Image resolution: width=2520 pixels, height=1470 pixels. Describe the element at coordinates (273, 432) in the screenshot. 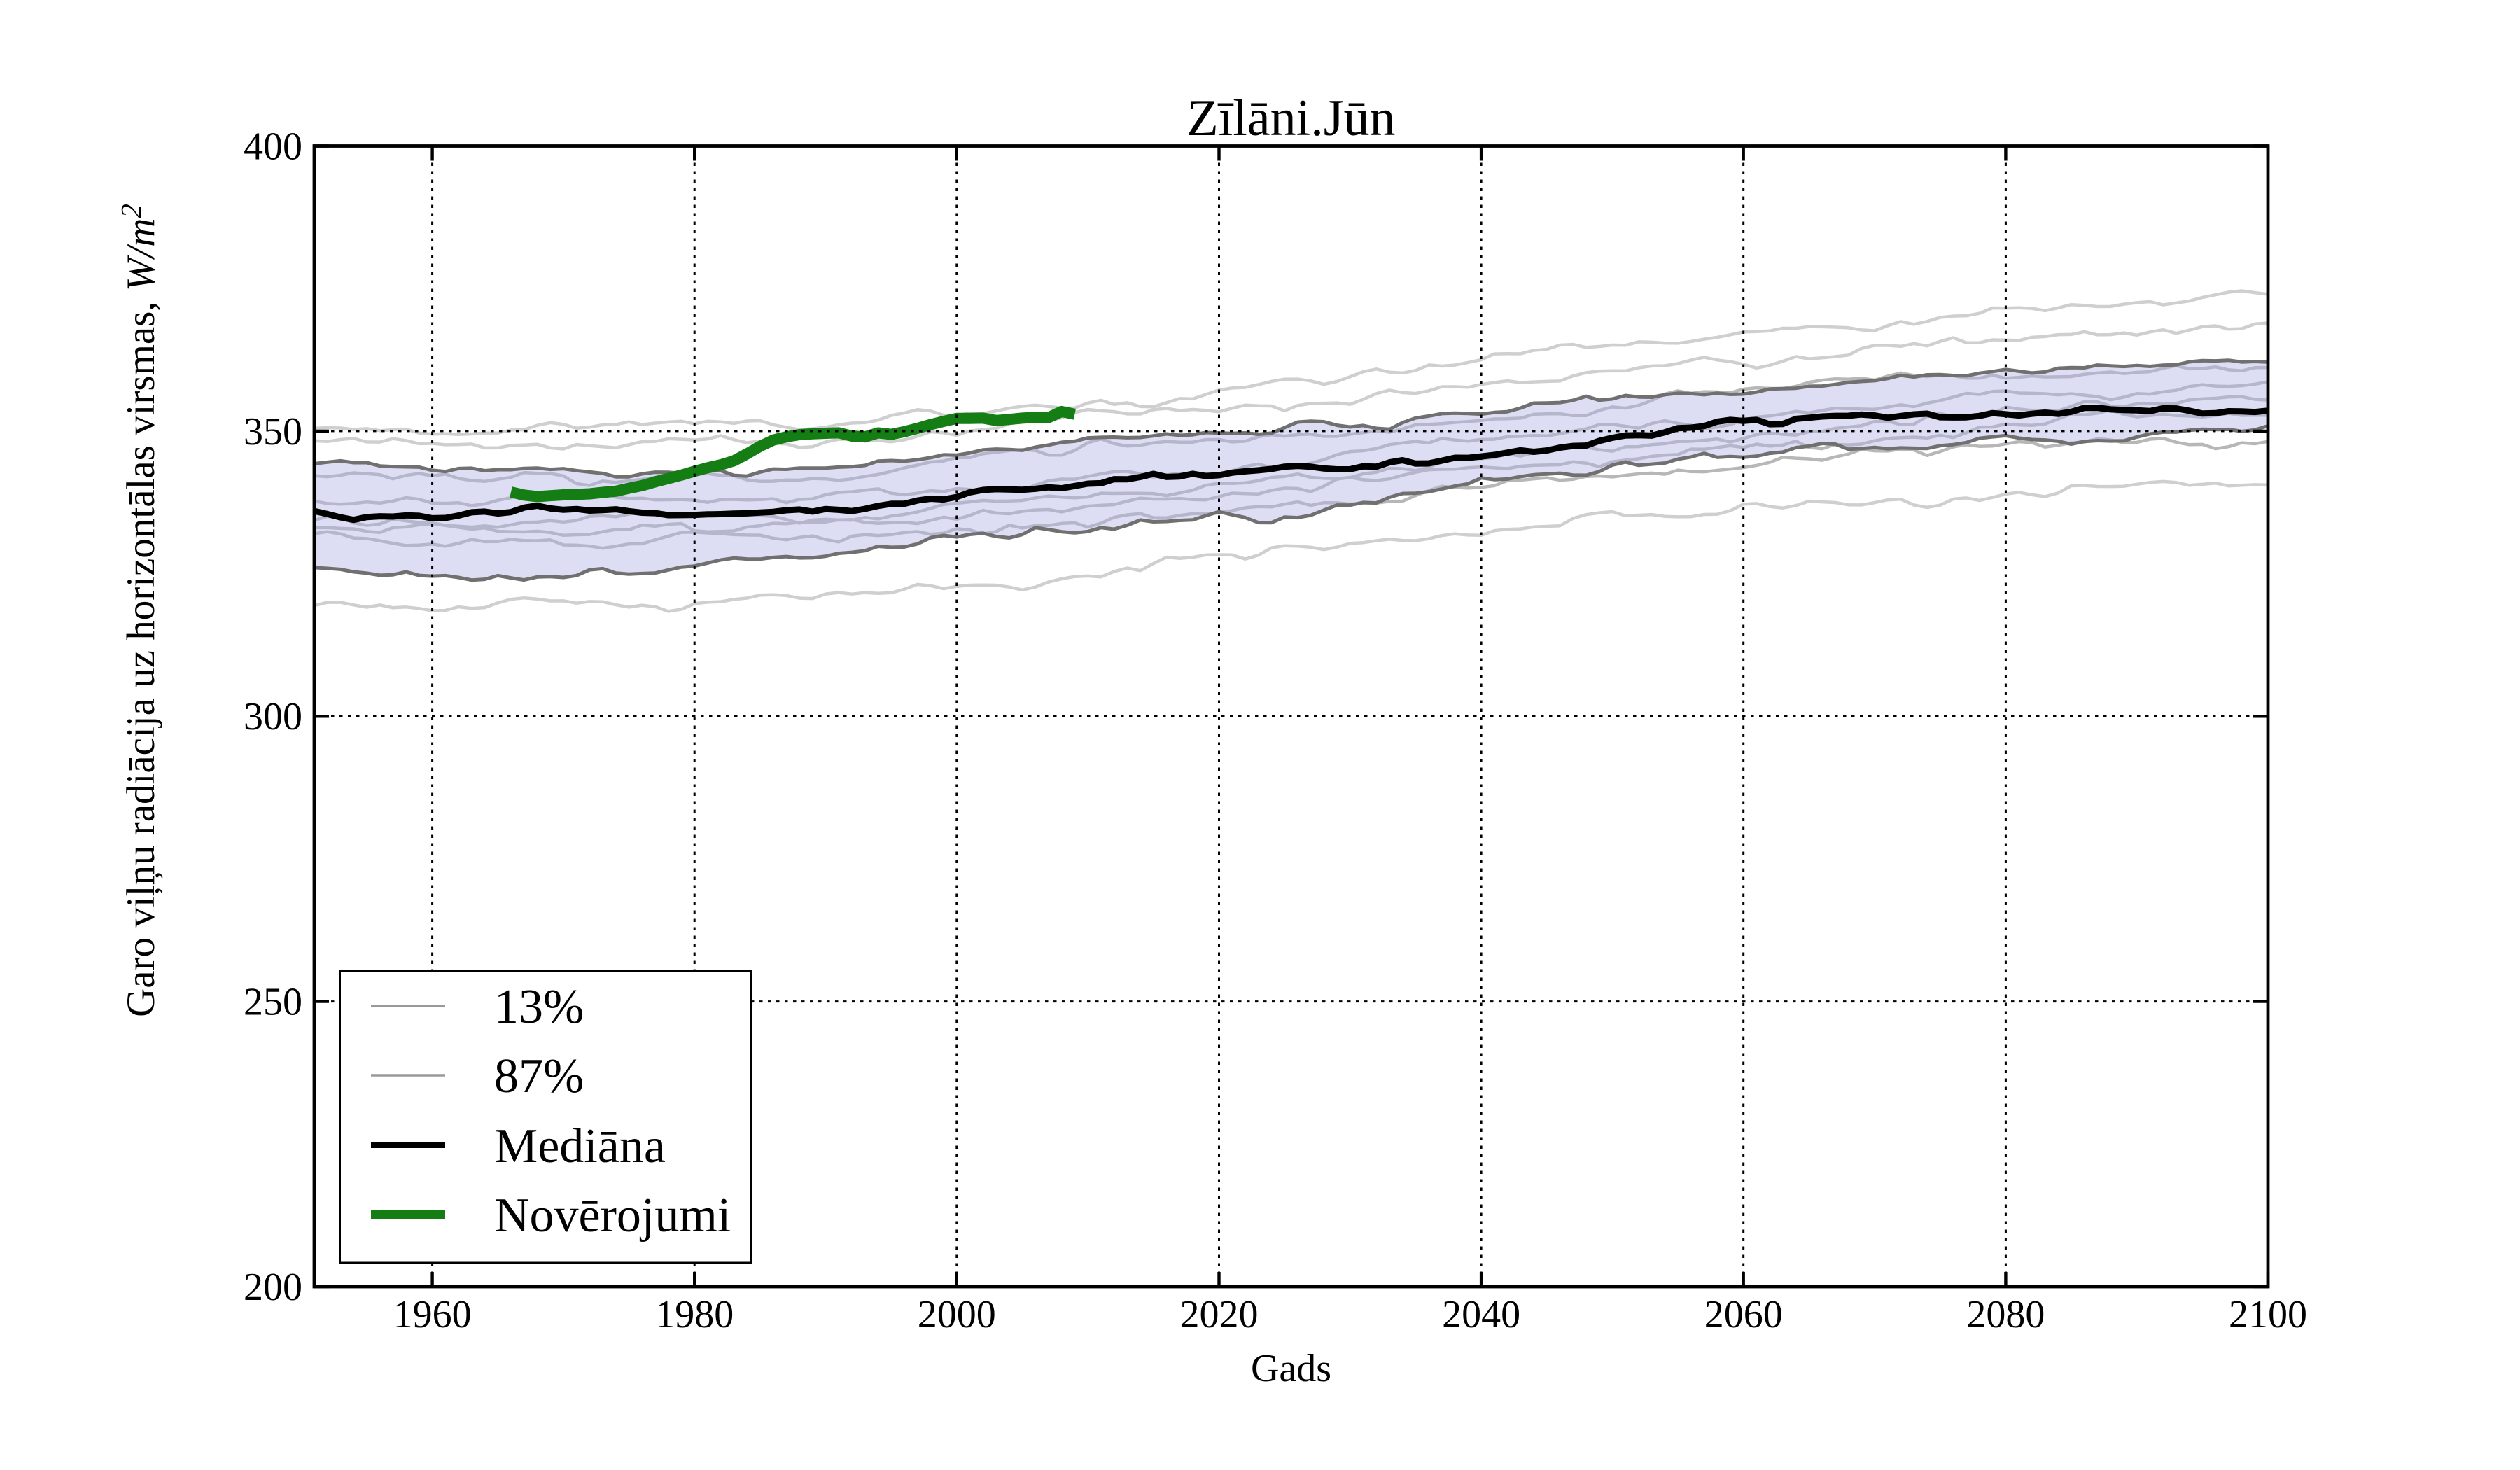

I see `svg-text: 350` at that location.